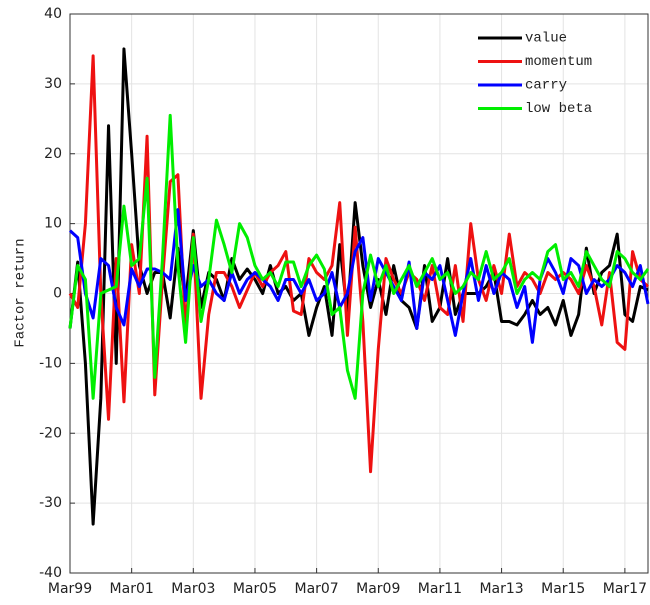 The image size is (650, 605). Describe the element at coordinates (546, 86) in the screenshot. I see `legend-label: carry` at that location.